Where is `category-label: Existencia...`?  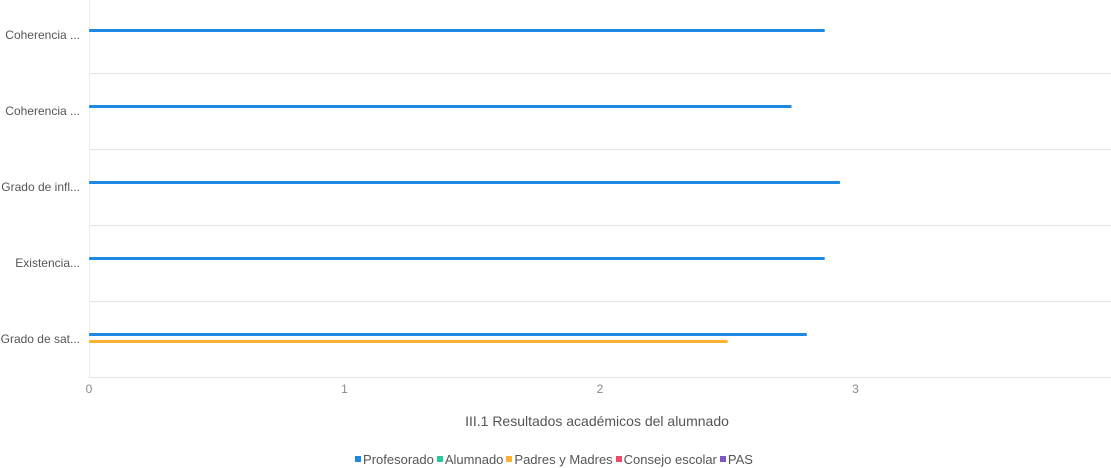
category-label: Existencia... is located at coordinates (47, 263).